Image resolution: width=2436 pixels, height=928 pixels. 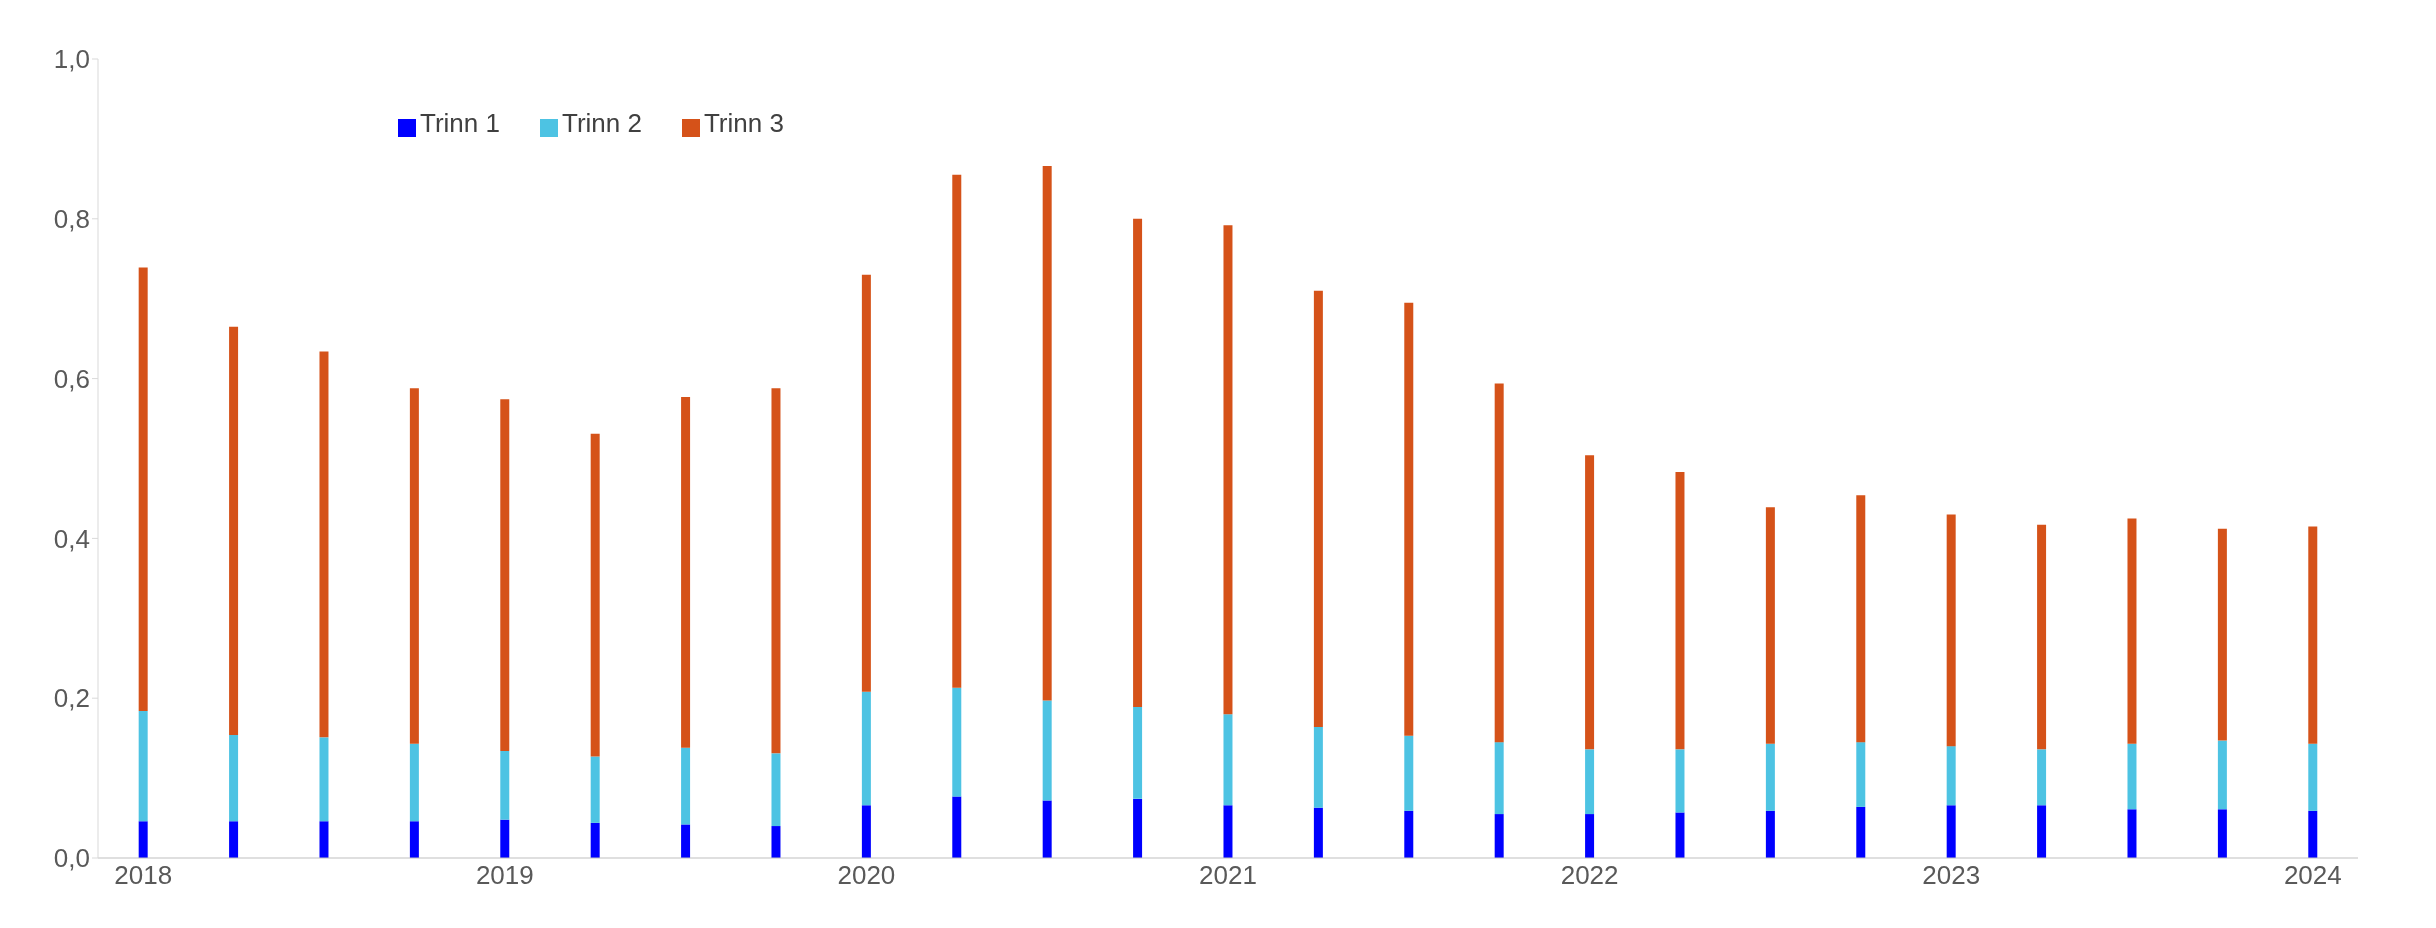 What do you see at coordinates (71, 219) in the screenshot?
I see `y-tick-label: 0,8` at bounding box center [71, 219].